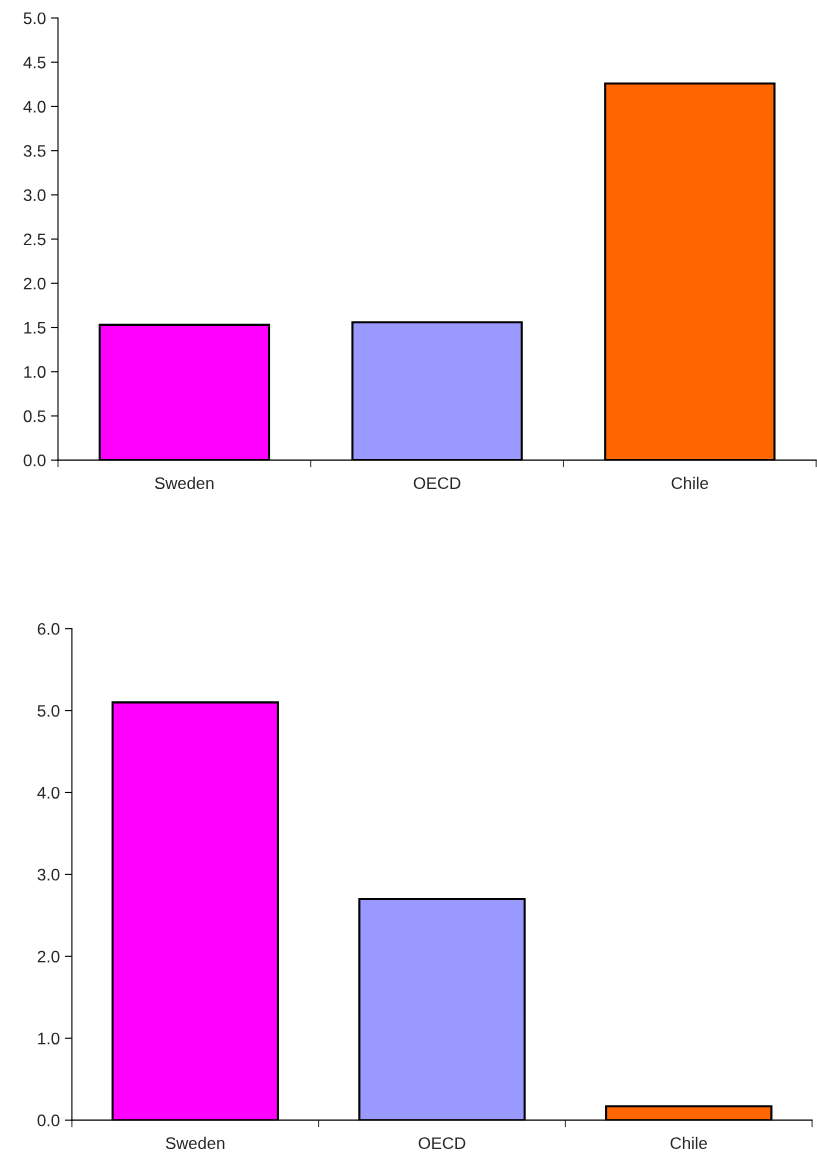  Describe the element at coordinates (34, 416) in the screenshot. I see `y-tick-label: 0.5` at that location.